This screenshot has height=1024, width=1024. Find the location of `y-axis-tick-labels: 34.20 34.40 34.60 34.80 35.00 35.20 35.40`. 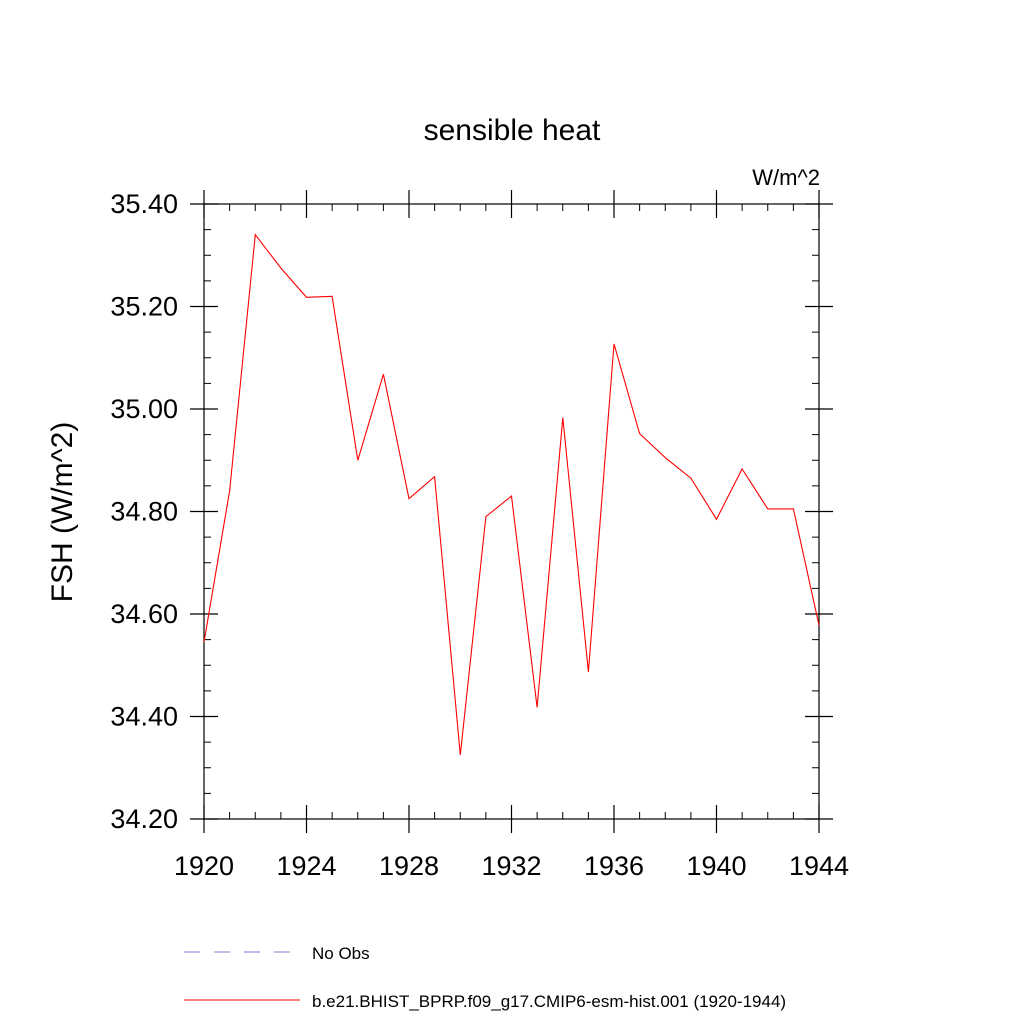

y-axis-tick-labels: 34.20 34.40 34.60 34.80 35.00 35.20 35.40 is located at coordinates (144, 511).